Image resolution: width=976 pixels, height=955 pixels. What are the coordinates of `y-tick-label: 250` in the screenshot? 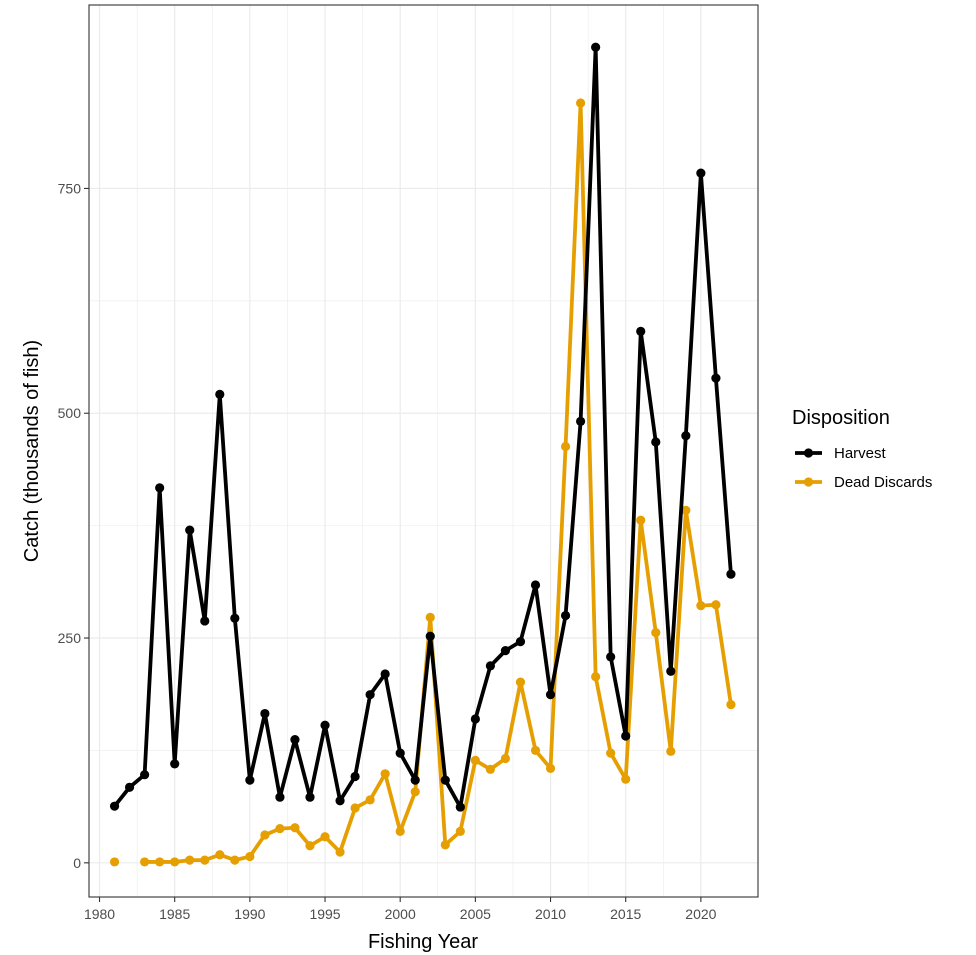 It's located at (70, 638).